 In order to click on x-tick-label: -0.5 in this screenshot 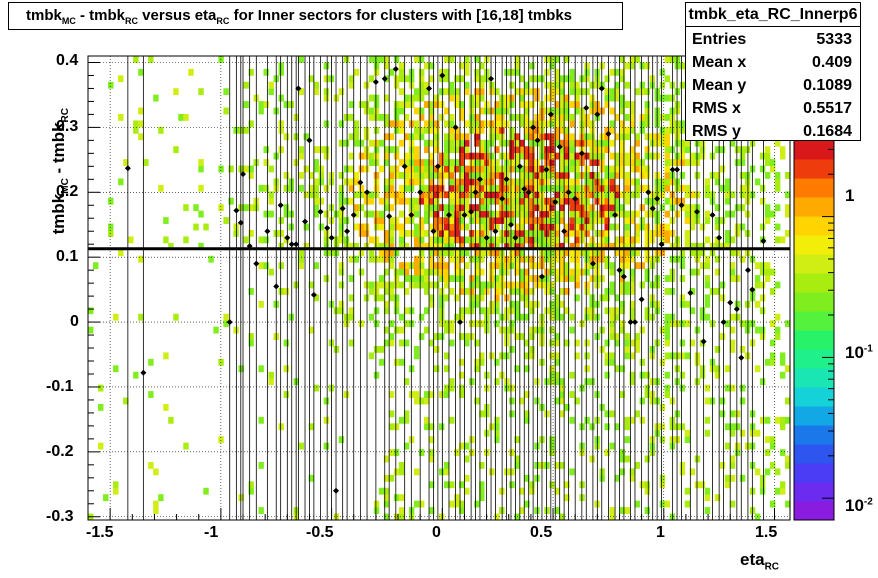, I will do `click(320, 532)`.